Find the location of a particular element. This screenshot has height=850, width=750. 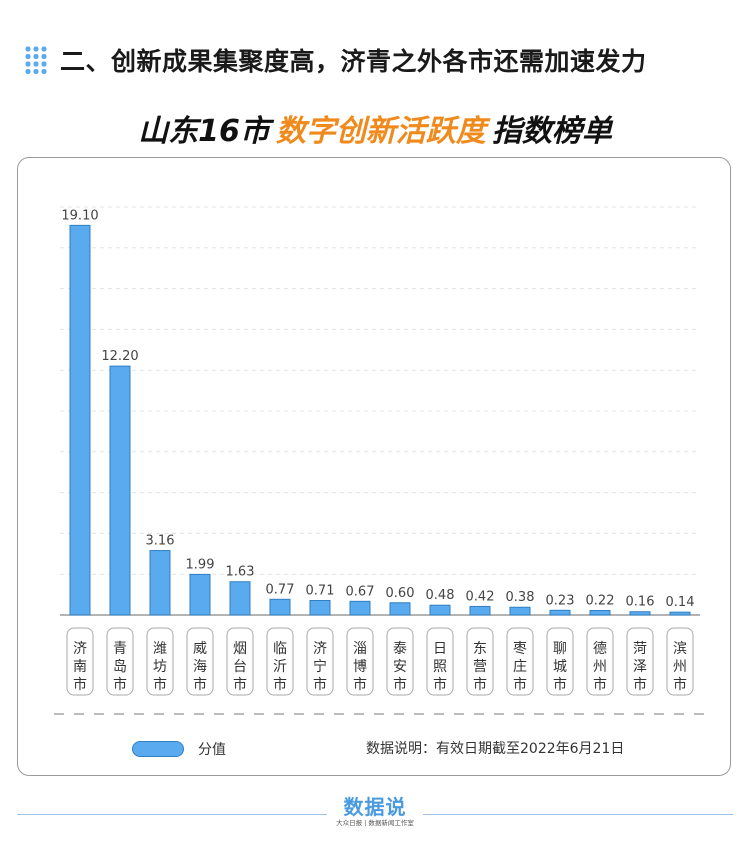

category-label: 济 is located at coordinates (80, 649).